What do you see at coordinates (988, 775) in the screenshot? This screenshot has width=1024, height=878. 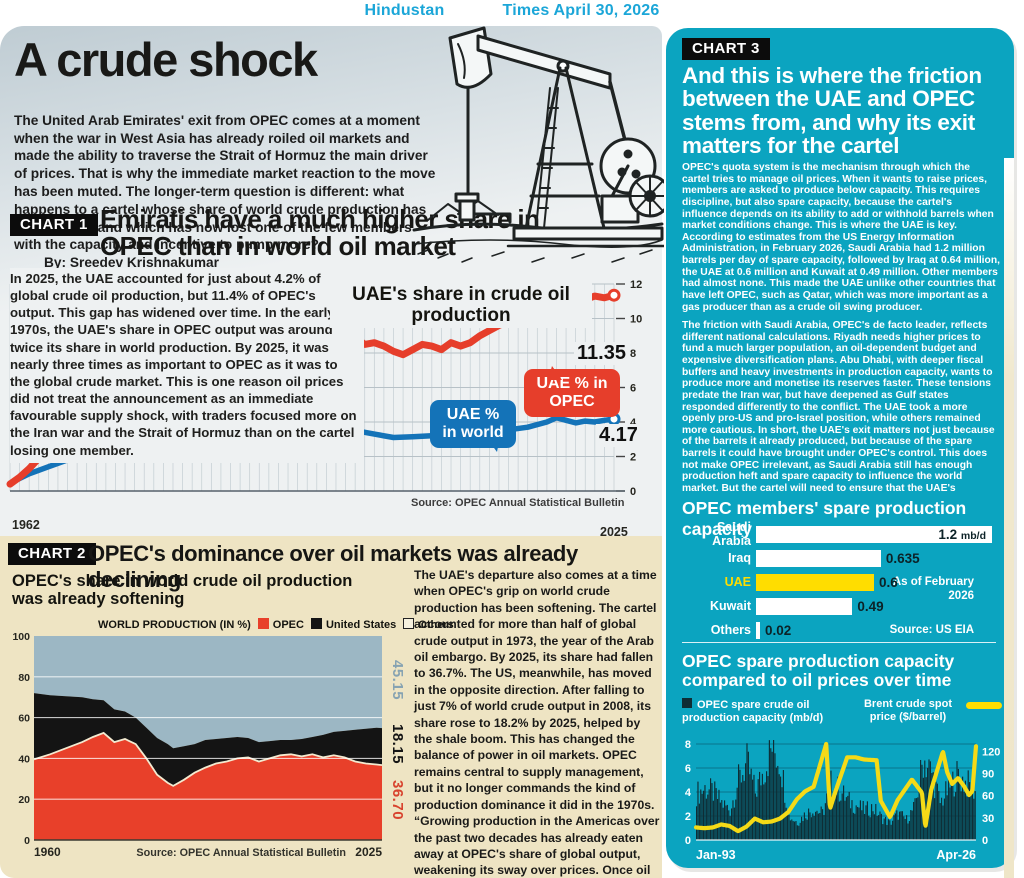 I see `right-axis-tick: 90` at bounding box center [988, 775].